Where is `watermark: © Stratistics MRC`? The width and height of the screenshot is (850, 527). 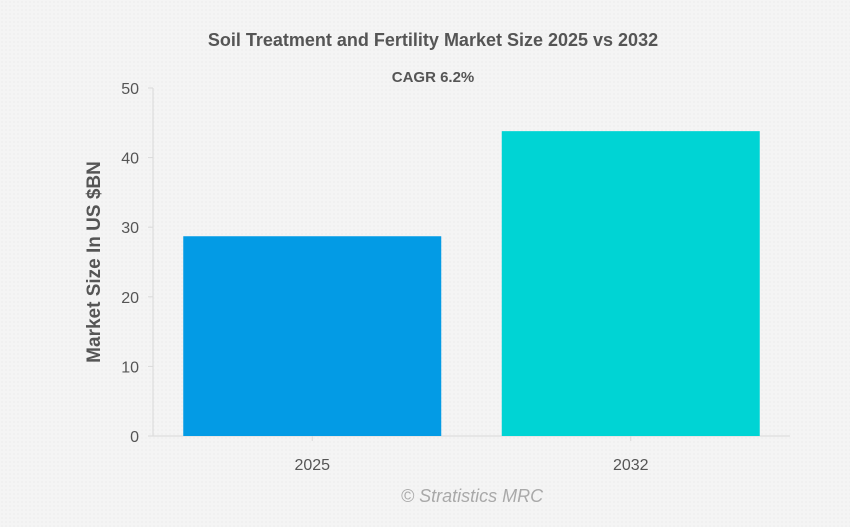
watermark: © Stratistics MRC is located at coordinates (472, 496).